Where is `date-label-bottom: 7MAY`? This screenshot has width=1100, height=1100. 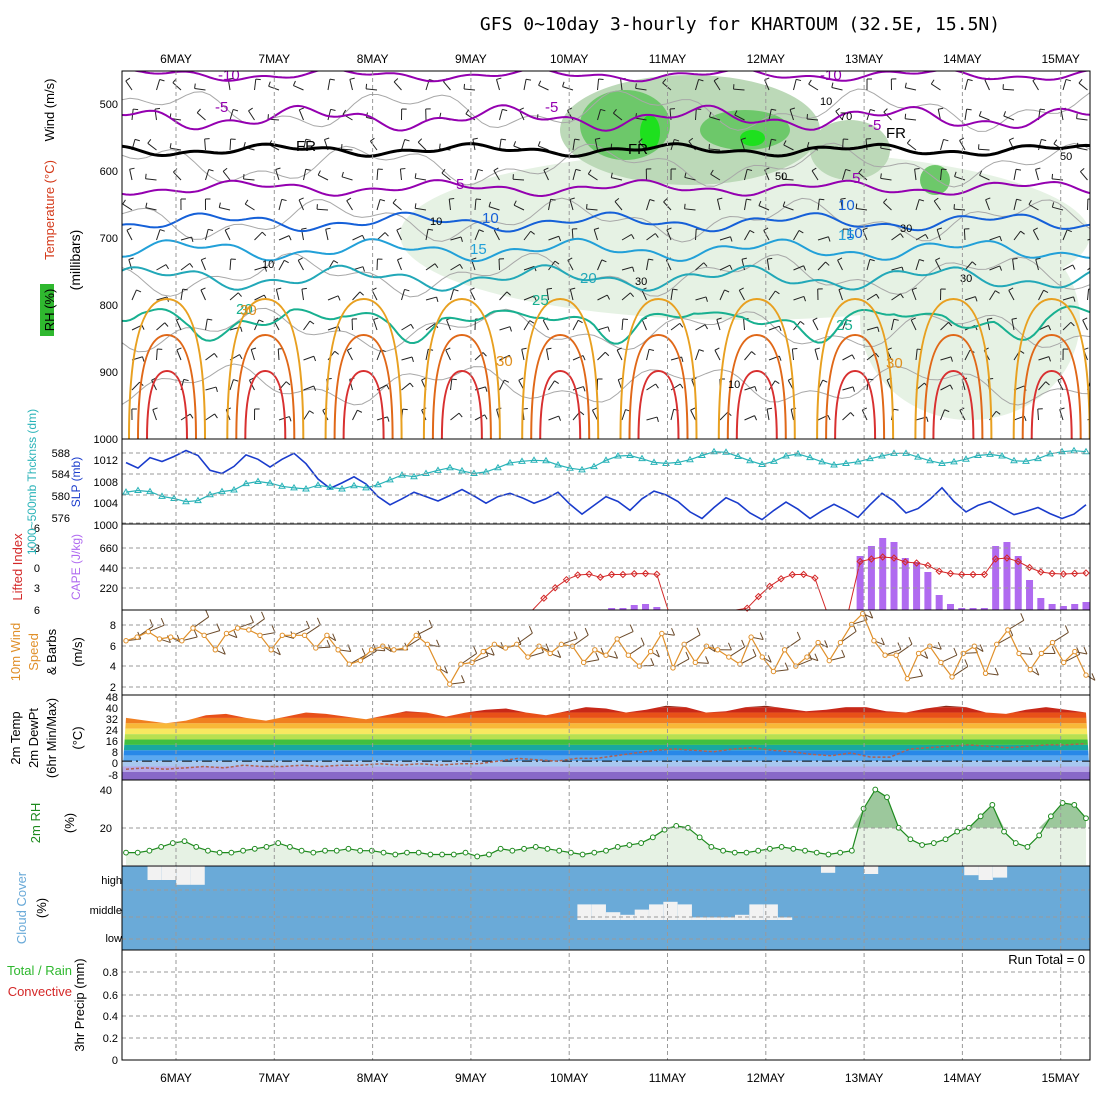
date-label-bottom: 7MAY is located at coordinates (274, 1078).